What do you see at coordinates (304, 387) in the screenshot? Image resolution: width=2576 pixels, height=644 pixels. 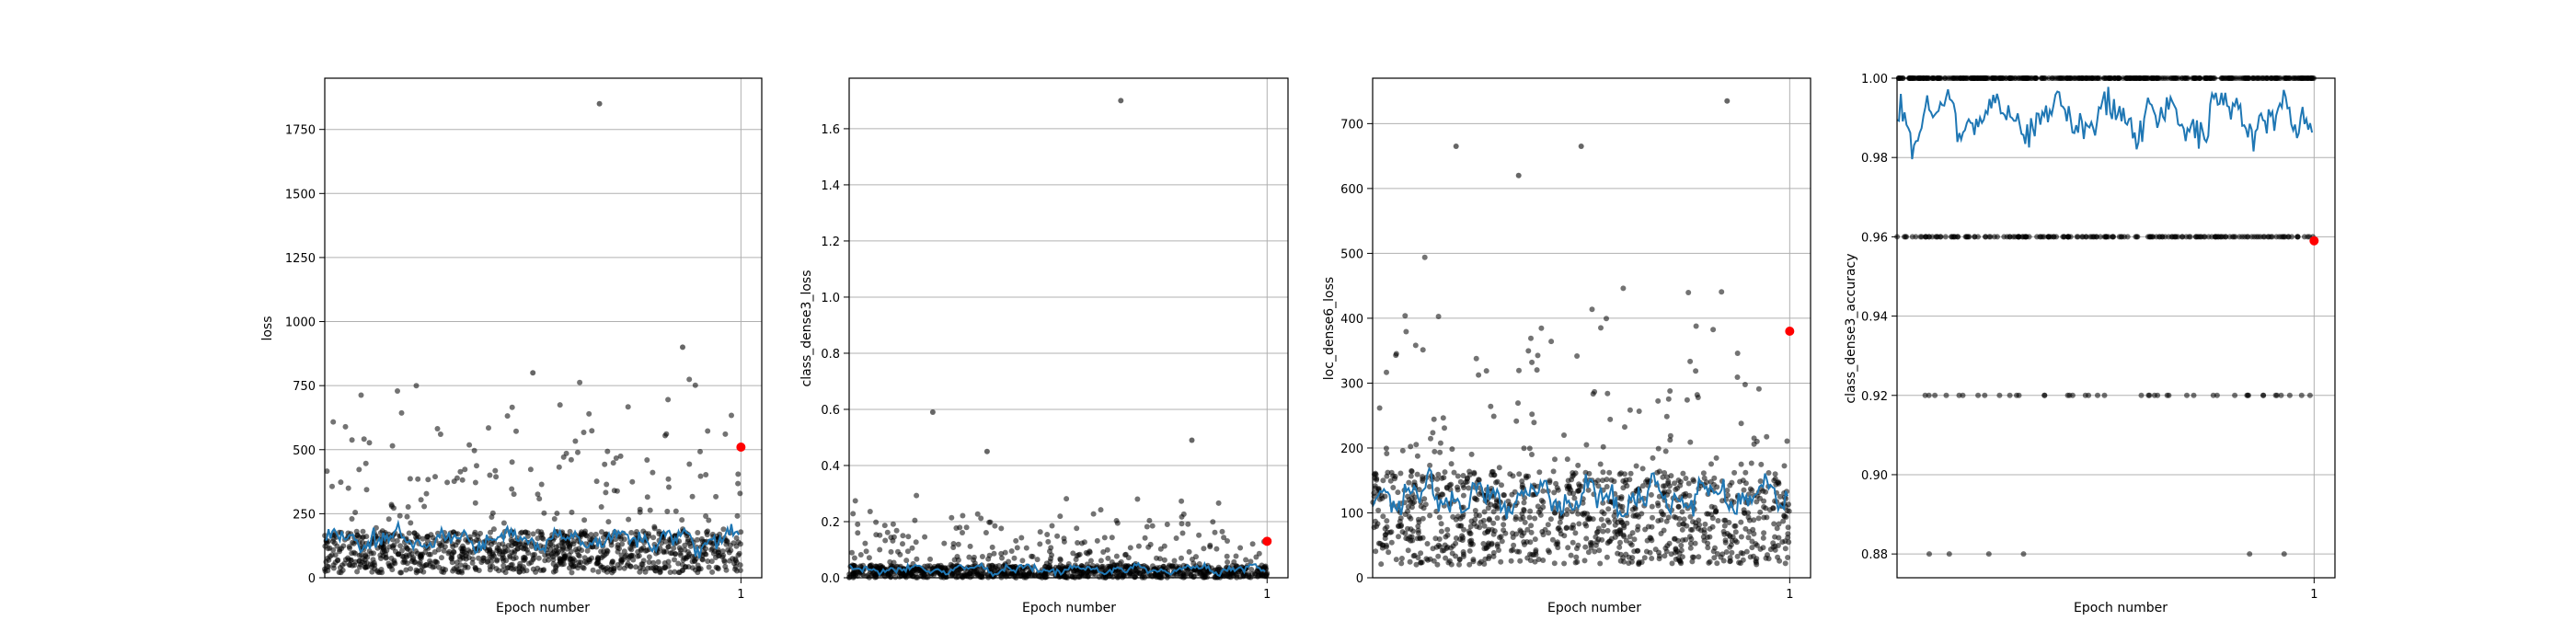 I see `chart-loss-ytick-label: 750` at bounding box center [304, 387].